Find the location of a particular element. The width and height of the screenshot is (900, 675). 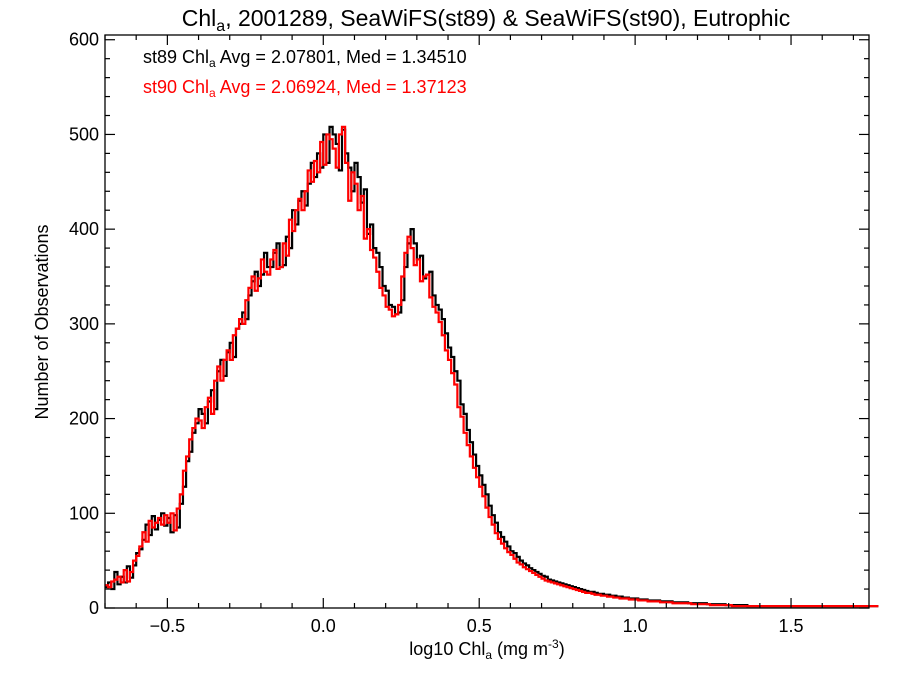

annotation-st89: st89 Chla Avg = 2.07801, Med = 1.34510 is located at coordinates (305, 58).